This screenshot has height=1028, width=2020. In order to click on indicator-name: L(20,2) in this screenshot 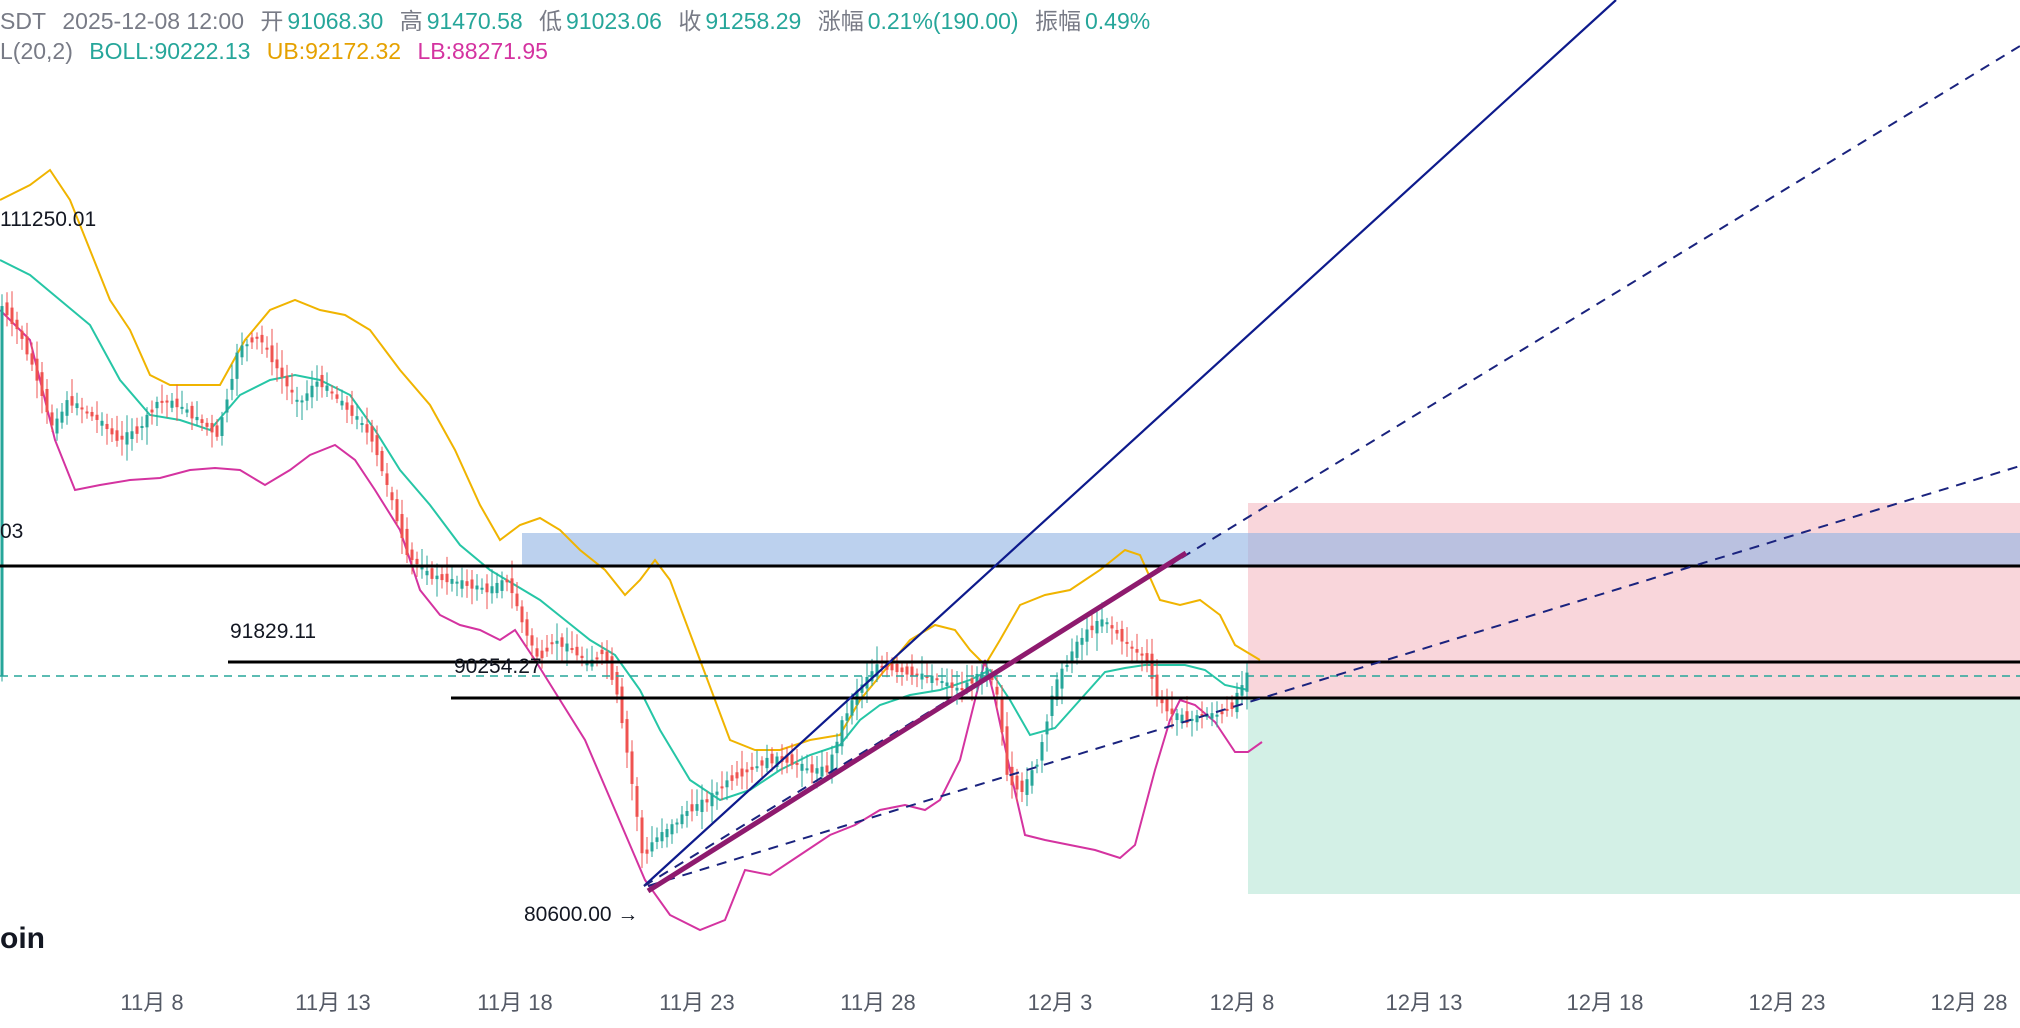, I will do `click(36, 51)`.